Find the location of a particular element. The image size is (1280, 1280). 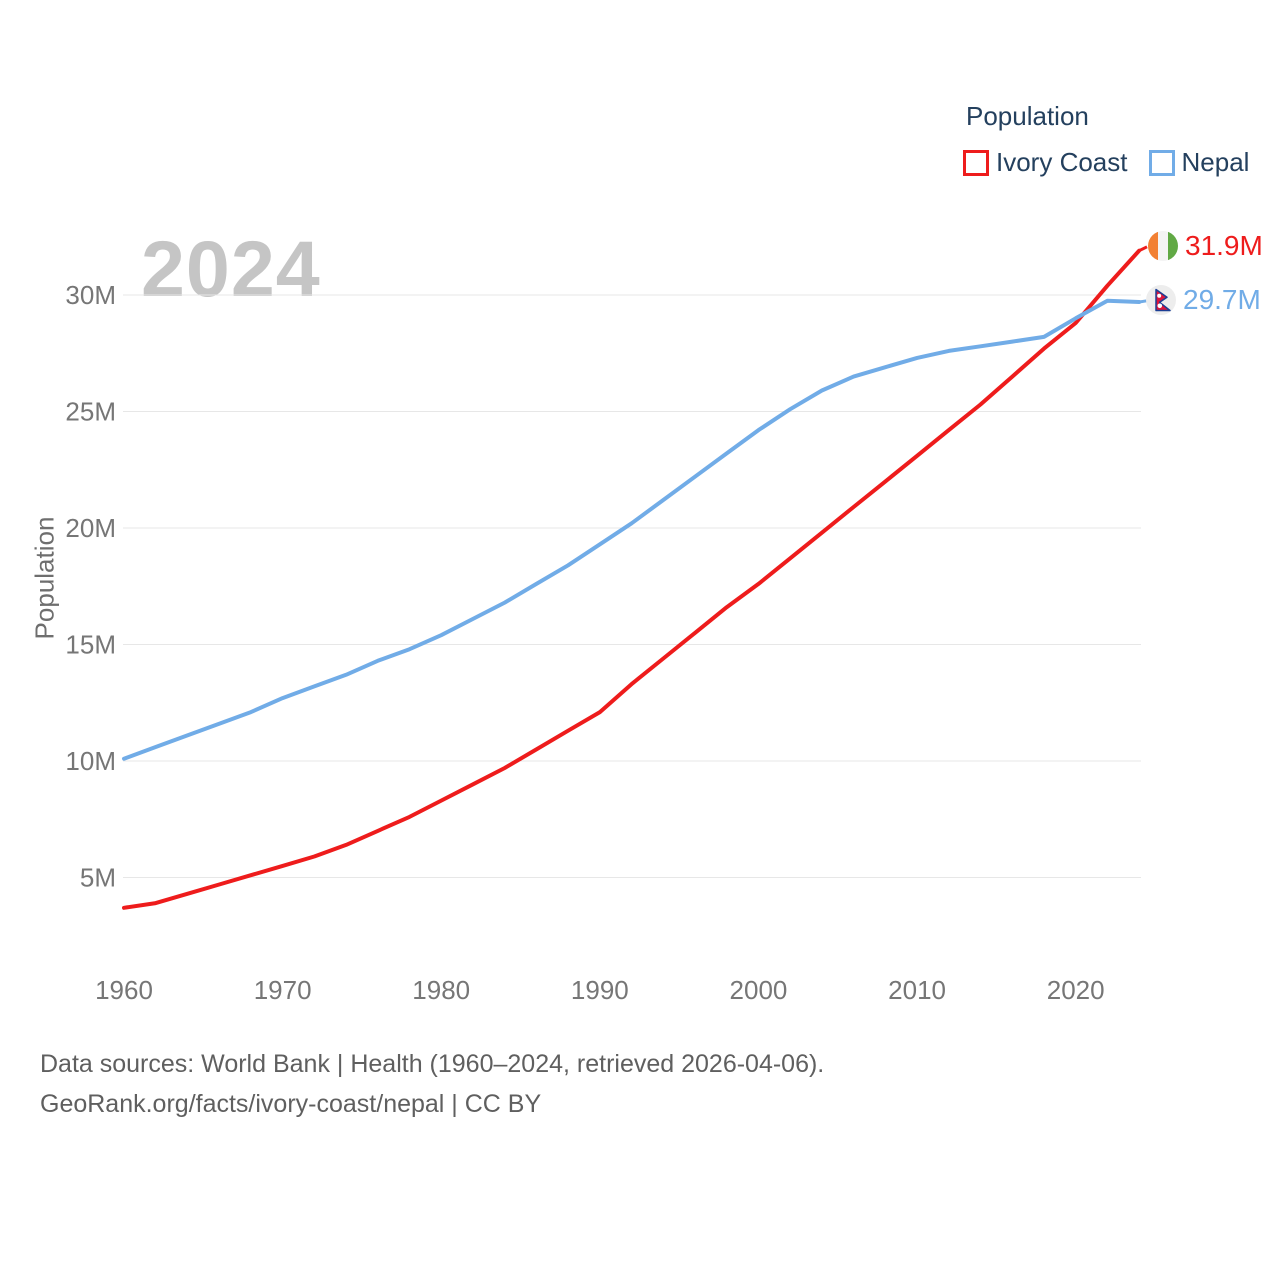

legend-label-ivory-coast: Ivory Coast is located at coordinates (1062, 162).